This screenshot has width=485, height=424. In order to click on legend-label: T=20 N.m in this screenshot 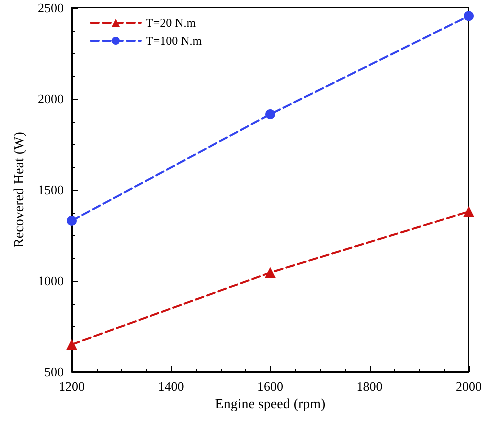, I will do `click(171, 23)`.